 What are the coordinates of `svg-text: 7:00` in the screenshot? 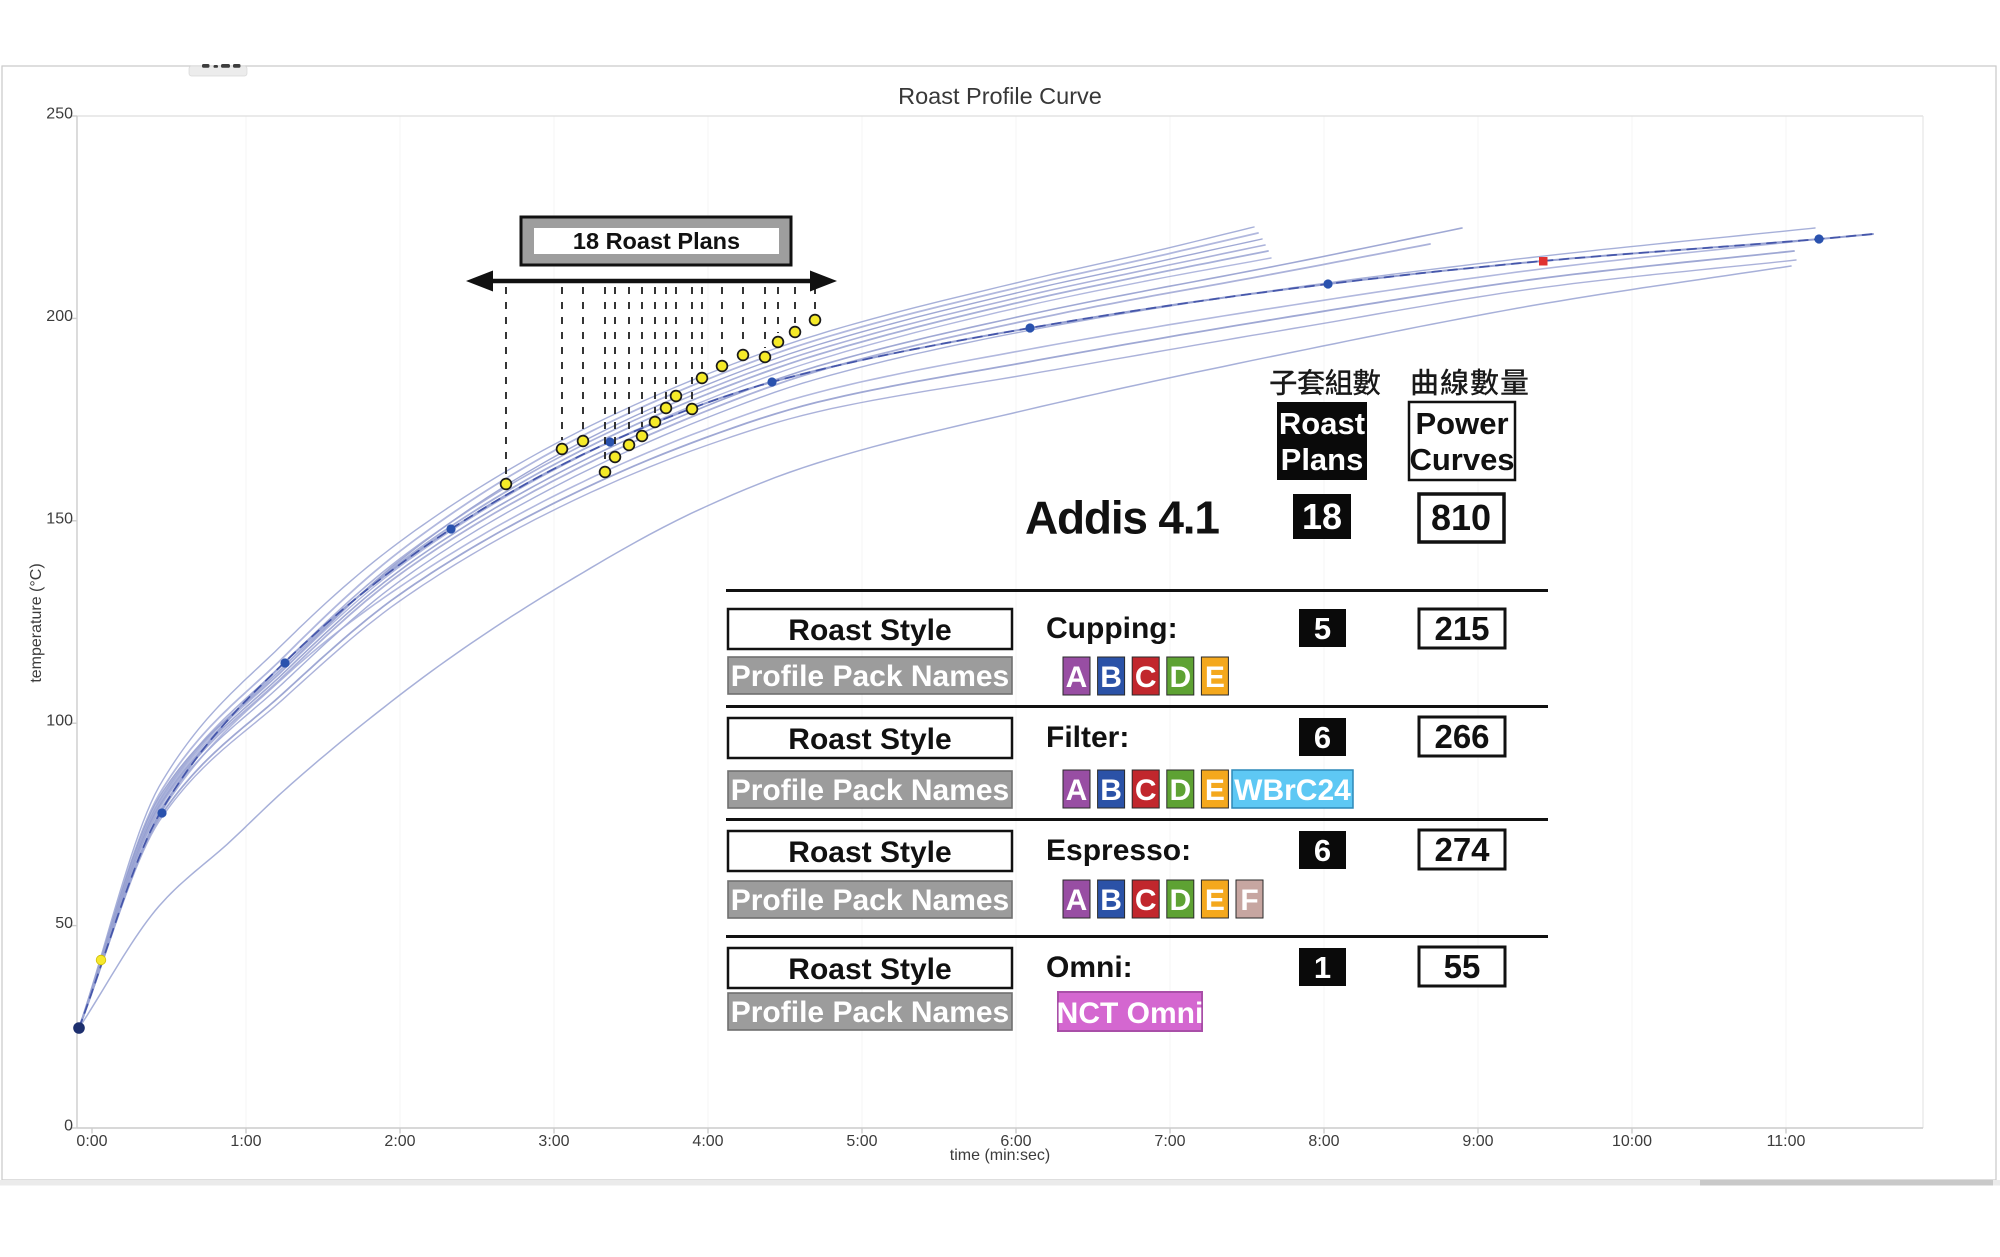 It's located at (1169, 1141).